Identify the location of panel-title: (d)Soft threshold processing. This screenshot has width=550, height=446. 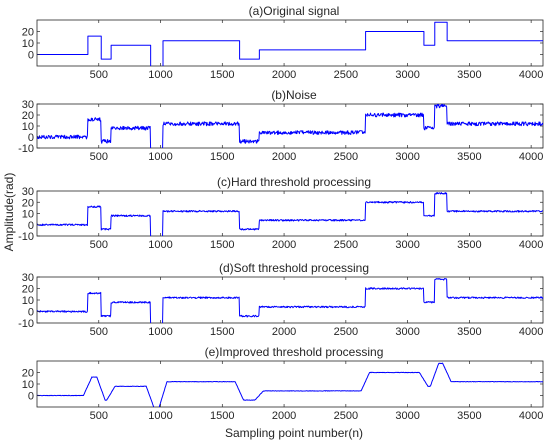
(294, 268).